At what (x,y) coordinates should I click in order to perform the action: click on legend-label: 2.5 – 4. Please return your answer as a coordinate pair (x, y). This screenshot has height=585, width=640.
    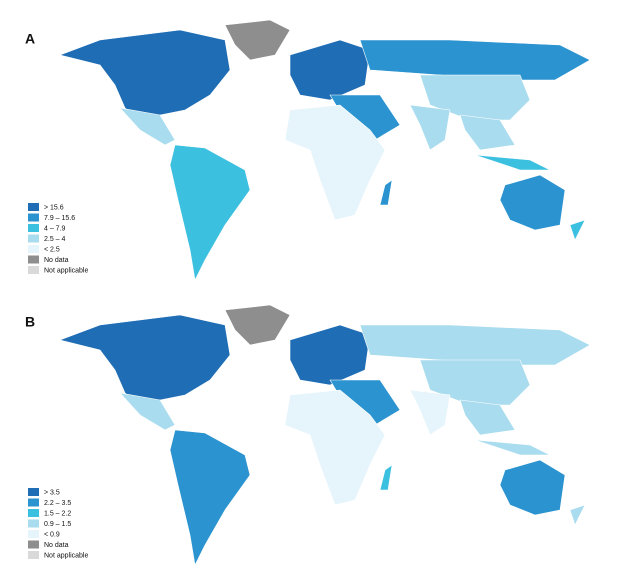
    Looking at the image, I should click on (55, 239).